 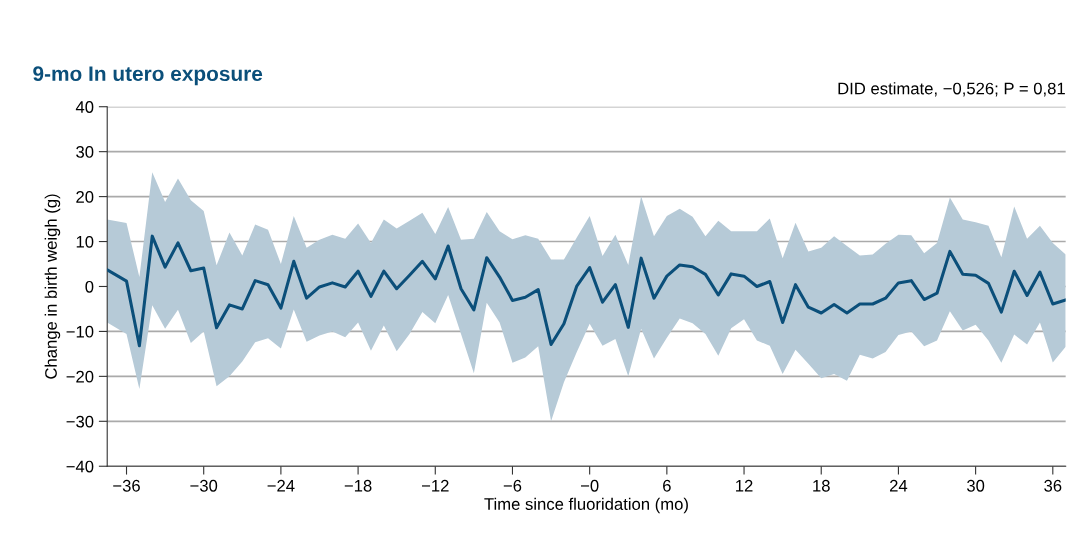 I want to click on x-tick-label: 12, so click(x=744, y=485).